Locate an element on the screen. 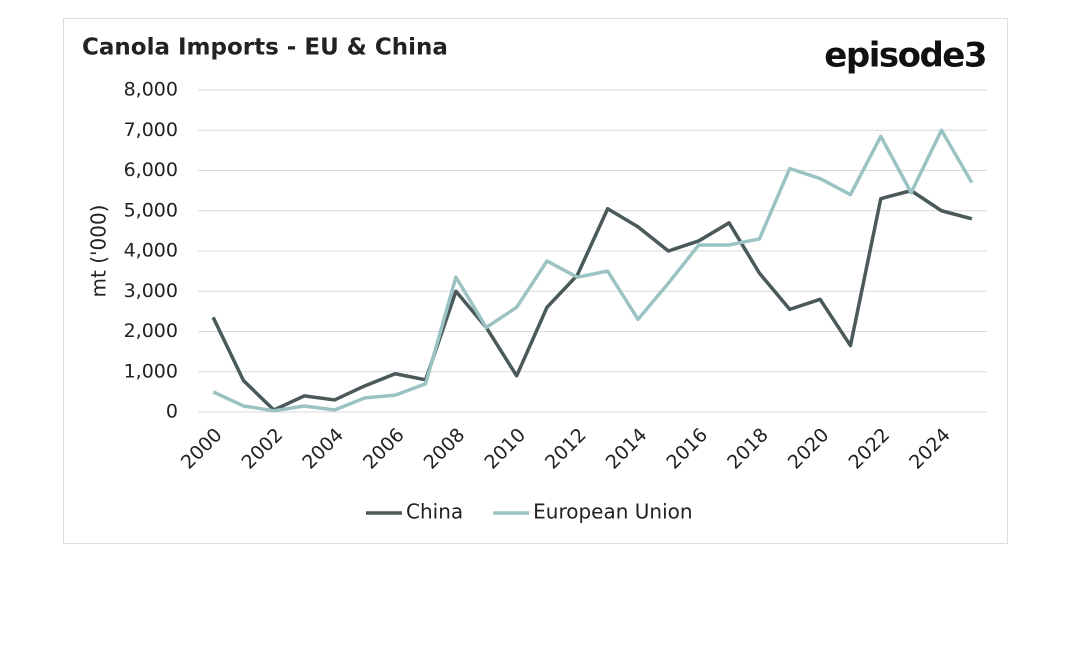 The height and width of the screenshot is (654, 1074). y-tick-label: 1,000 is located at coordinates (151, 371).